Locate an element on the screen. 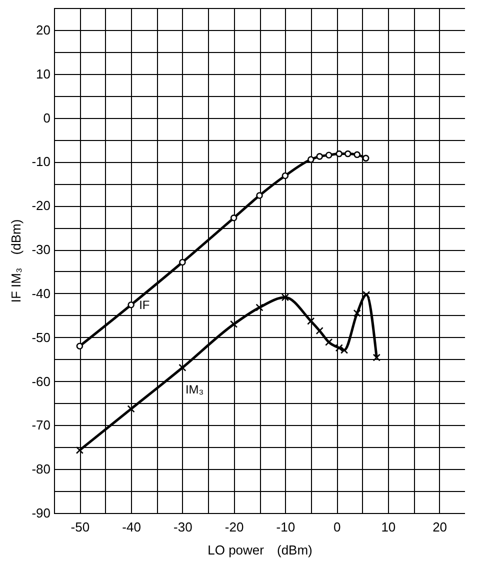 The image size is (491, 577). x-tick-label: 20 is located at coordinates (440, 527).